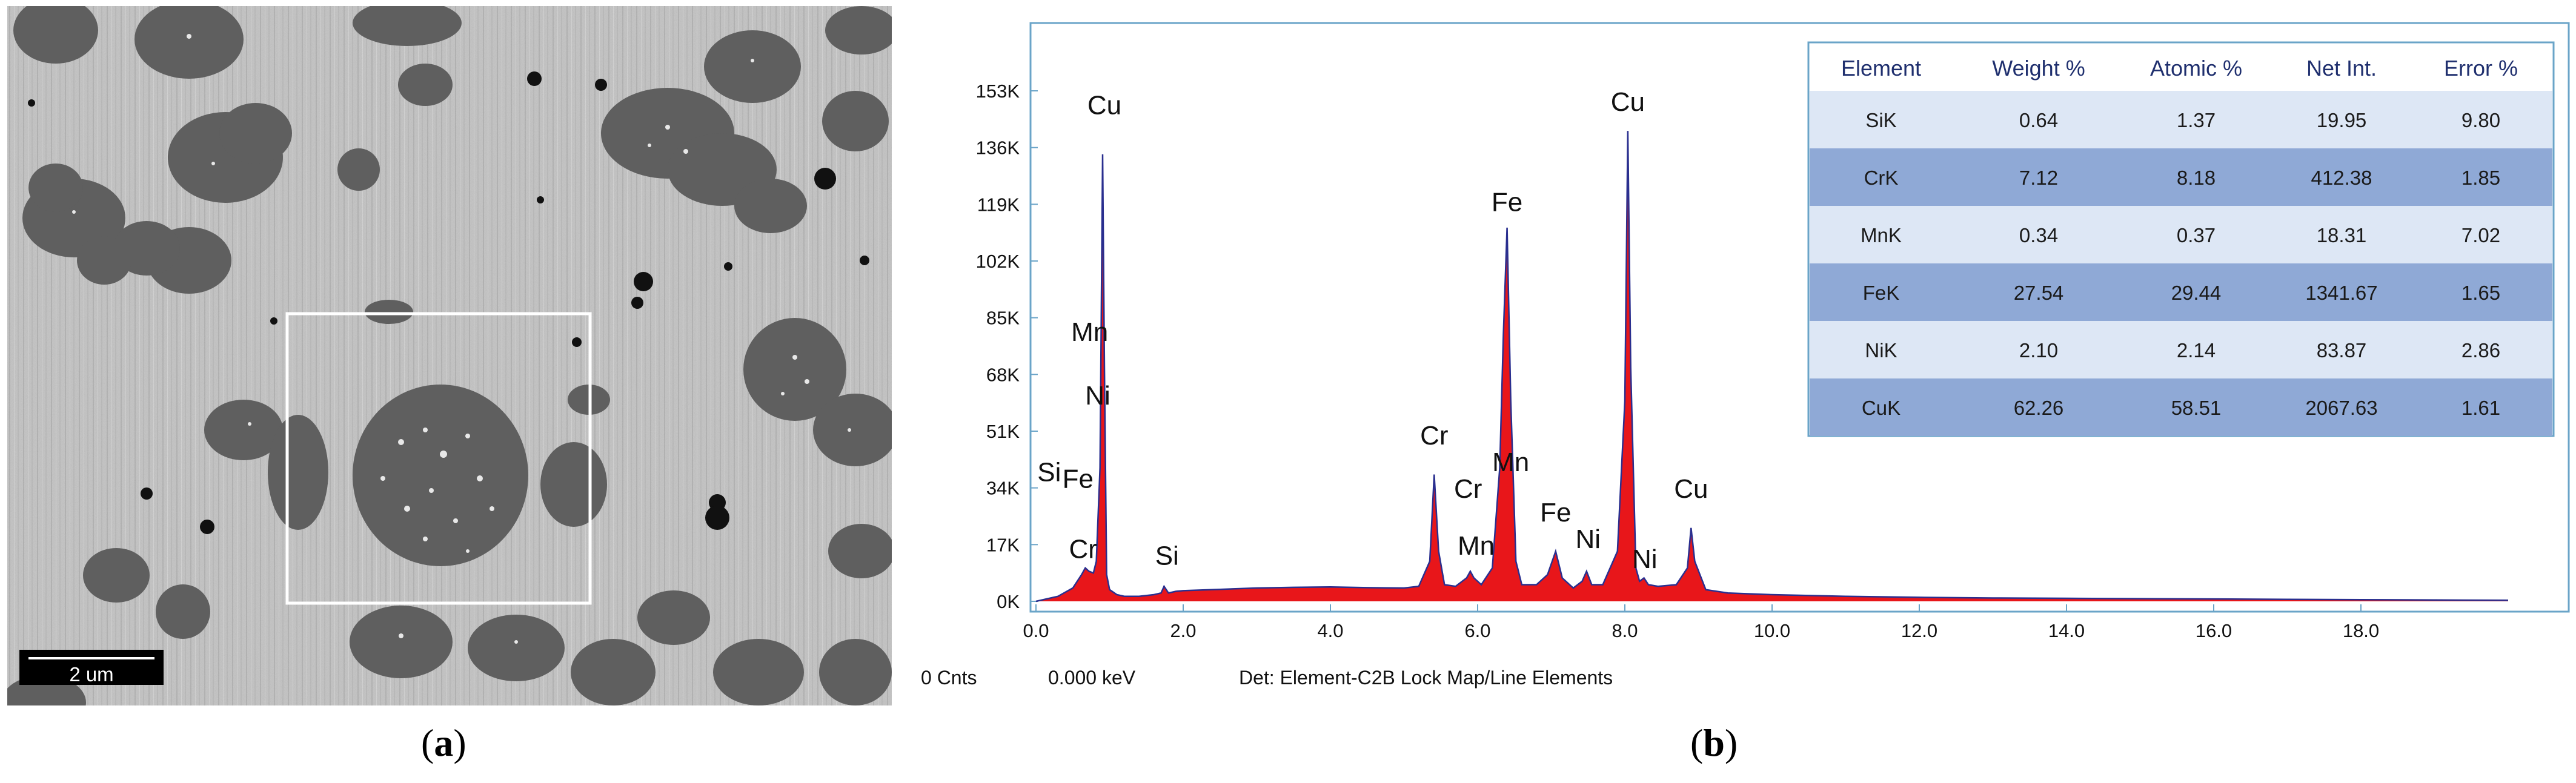 The width and height of the screenshot is (2576, 783). I want to click on region-of-interest-box, so click(439, 458).